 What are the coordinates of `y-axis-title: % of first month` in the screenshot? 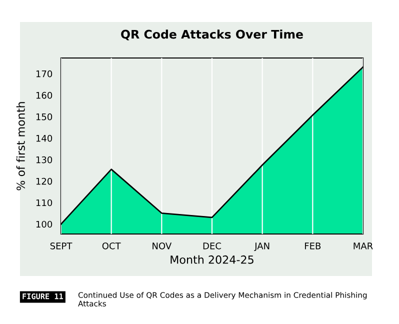 It's located at (20, 146).